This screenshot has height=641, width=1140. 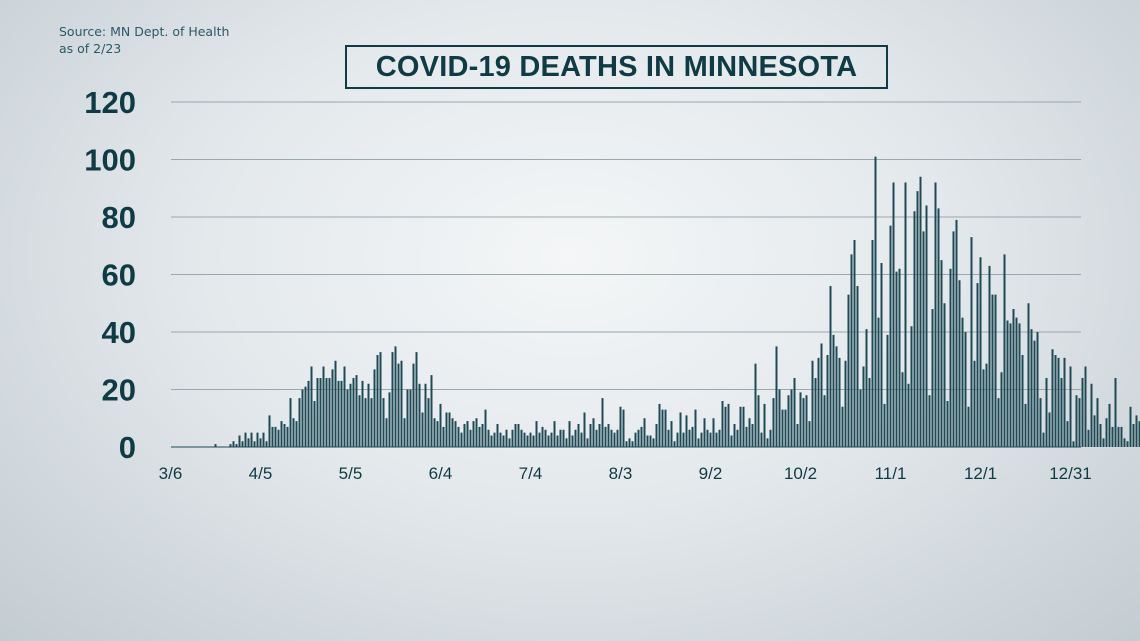 What do you see at coordinates (616, 67) in the screenshot?
I see `chart-title-box: COVID-19 DEATHS IN MINNESOTA` at bounding box center [616, 67].